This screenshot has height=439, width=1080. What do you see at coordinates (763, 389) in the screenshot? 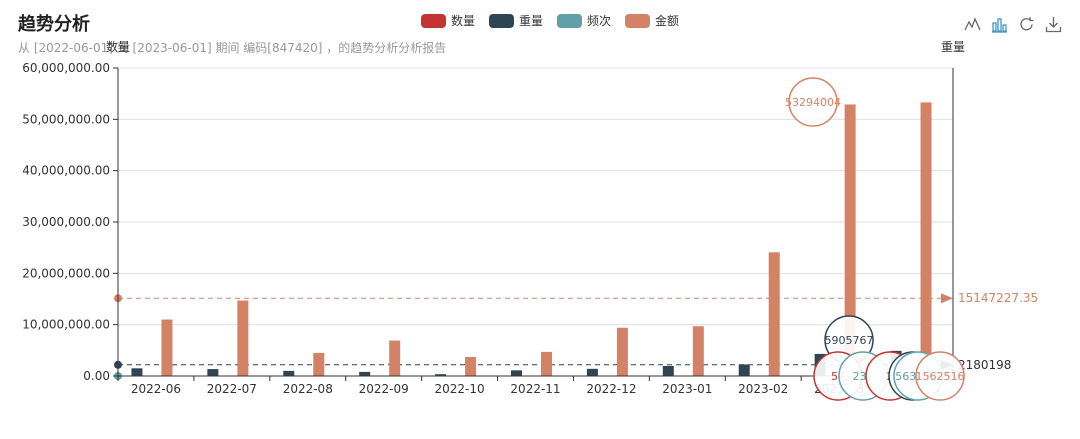
I see `x-tick-label: 2023-02` at bounding box center [763, 389].